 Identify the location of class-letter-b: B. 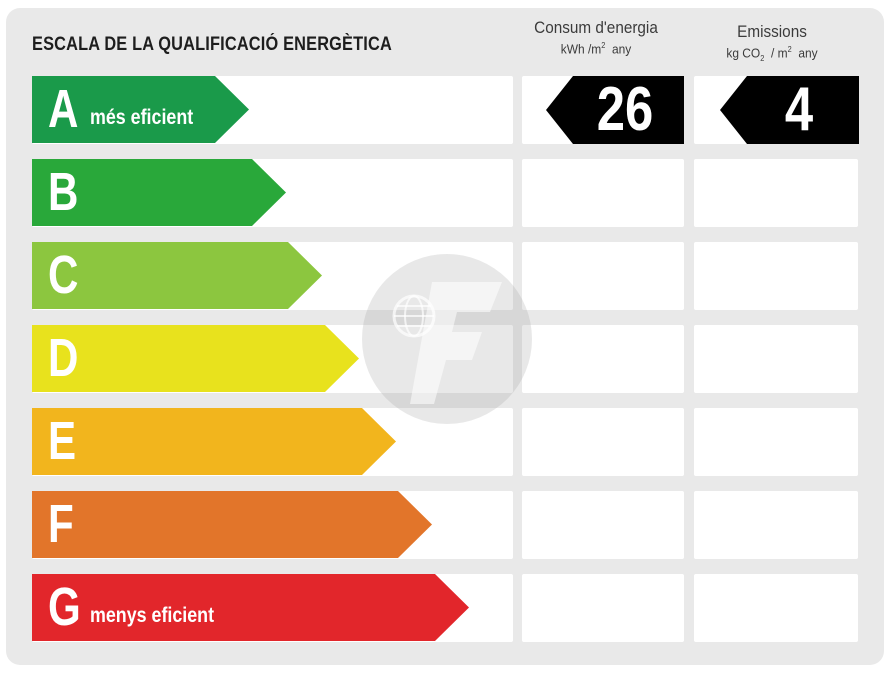
(63, 192).